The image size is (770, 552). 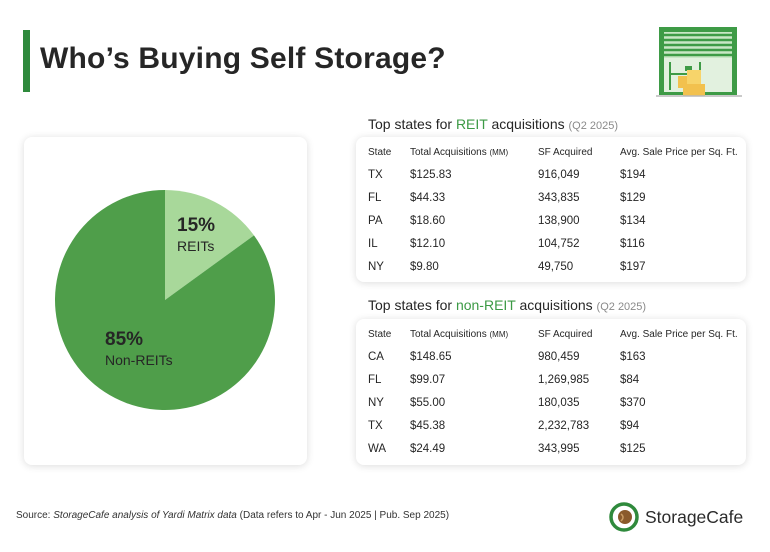 I want to click on non-reit-heading-highlight: non-REIT, so click(x=485, y=305).